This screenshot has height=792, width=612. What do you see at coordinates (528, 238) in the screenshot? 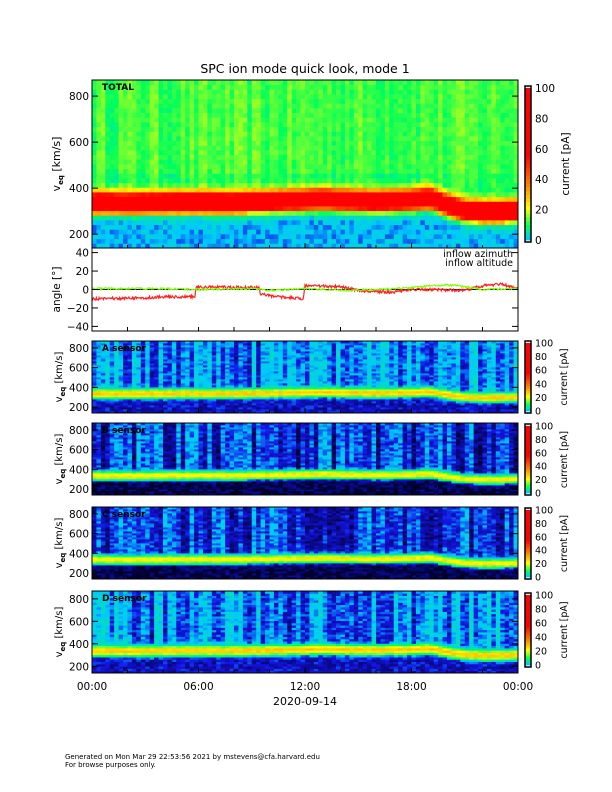
I see `colorbar-cell` at bounding box center [528, 238].